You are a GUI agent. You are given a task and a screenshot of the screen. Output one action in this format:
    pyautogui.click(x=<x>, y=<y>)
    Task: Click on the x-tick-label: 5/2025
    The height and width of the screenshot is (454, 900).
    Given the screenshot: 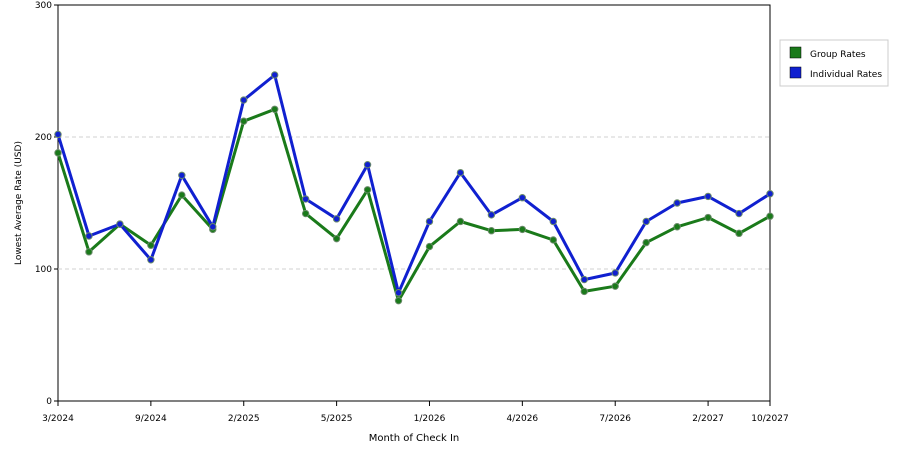 What is the action you would take?
    pyautogui.click(x=337, y=419)
    